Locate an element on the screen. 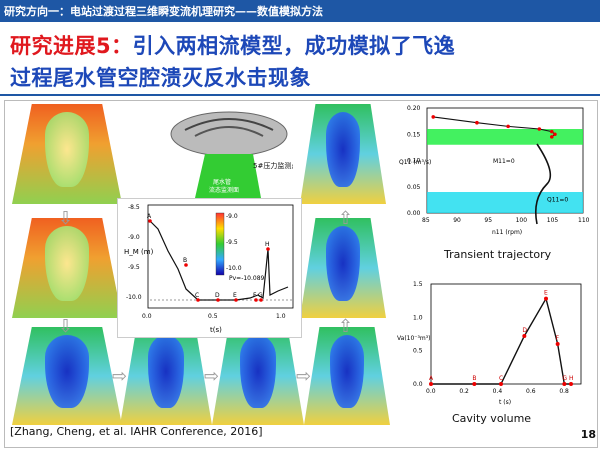  title-line1: 引入两相流模型，成功模拟了飞逸 is located at coordinates (294, 46).